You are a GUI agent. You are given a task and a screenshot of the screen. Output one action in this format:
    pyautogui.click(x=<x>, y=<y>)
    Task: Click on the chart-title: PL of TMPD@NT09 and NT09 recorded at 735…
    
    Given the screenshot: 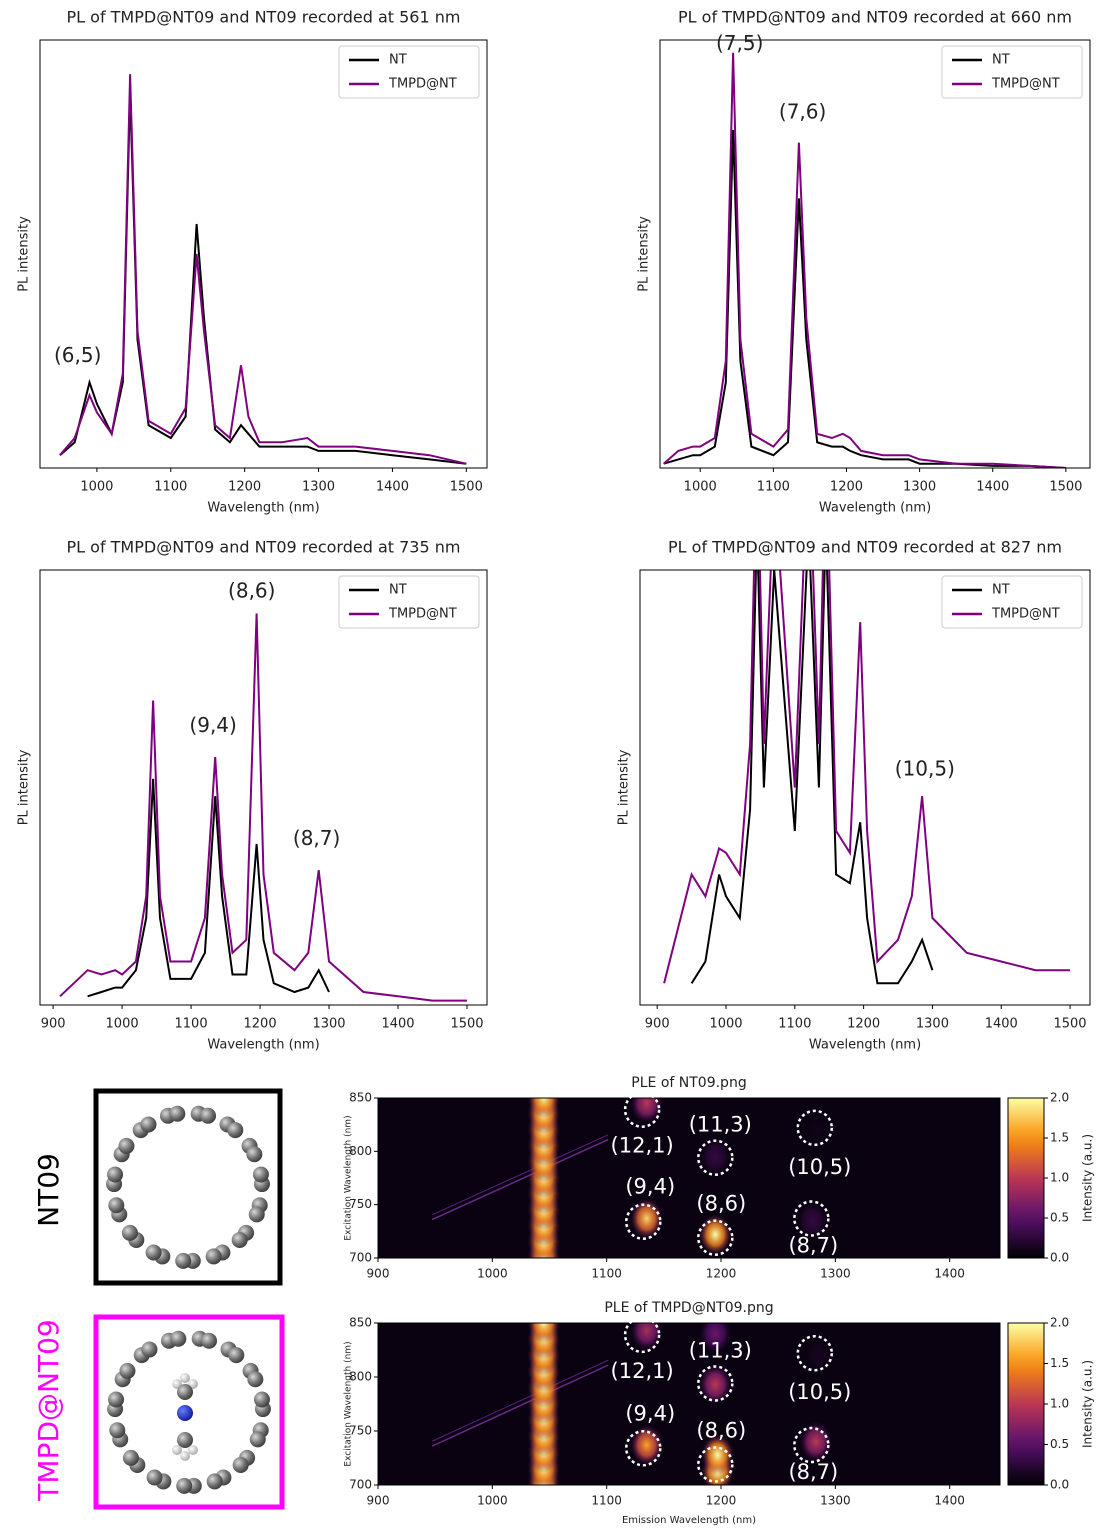 What is the action you would take?
    pyautogui.click(x=264, y=547)
    